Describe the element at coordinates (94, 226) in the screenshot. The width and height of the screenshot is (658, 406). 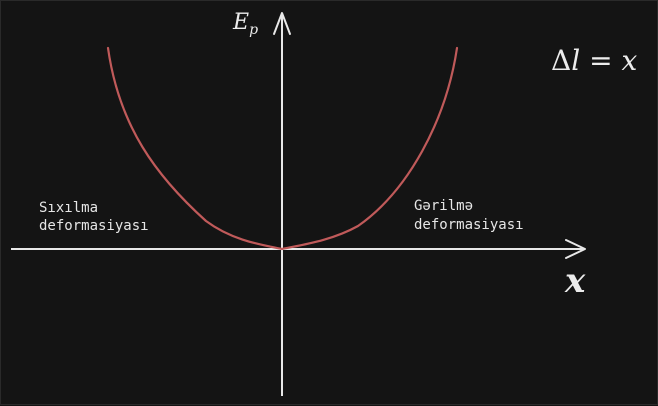
I see `compression-label-line-2: deformasiyası` at that location.